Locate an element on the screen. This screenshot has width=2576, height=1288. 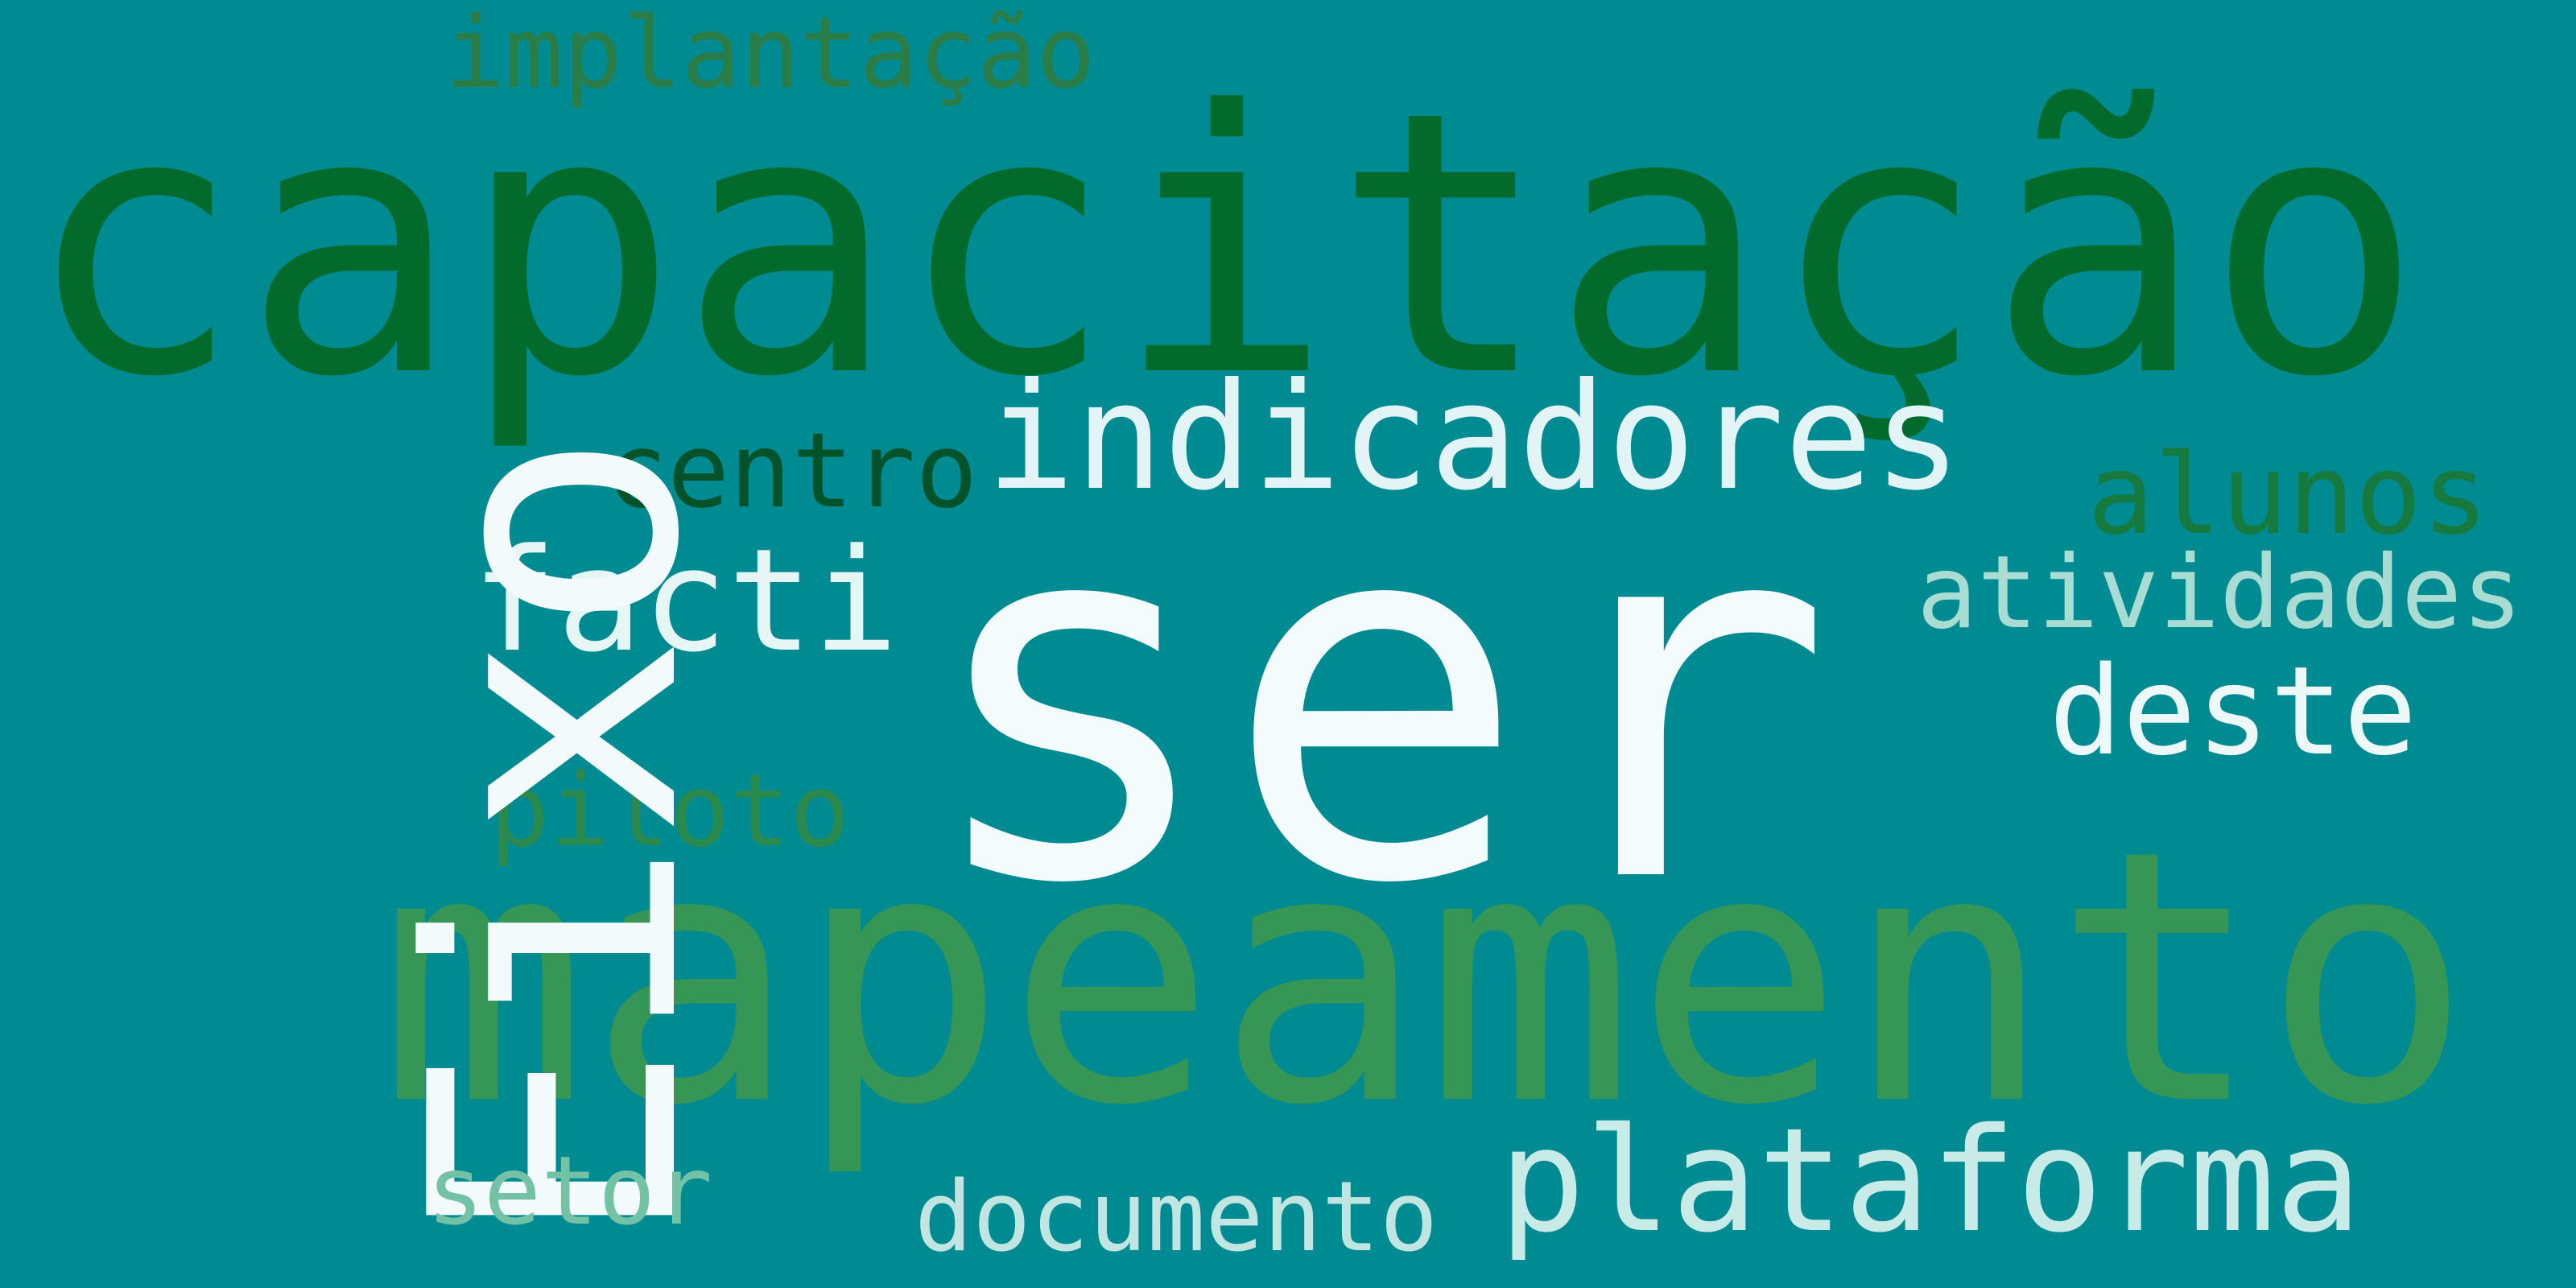
word-plataforma: plataforma is located at coordinates (1931, 1180).